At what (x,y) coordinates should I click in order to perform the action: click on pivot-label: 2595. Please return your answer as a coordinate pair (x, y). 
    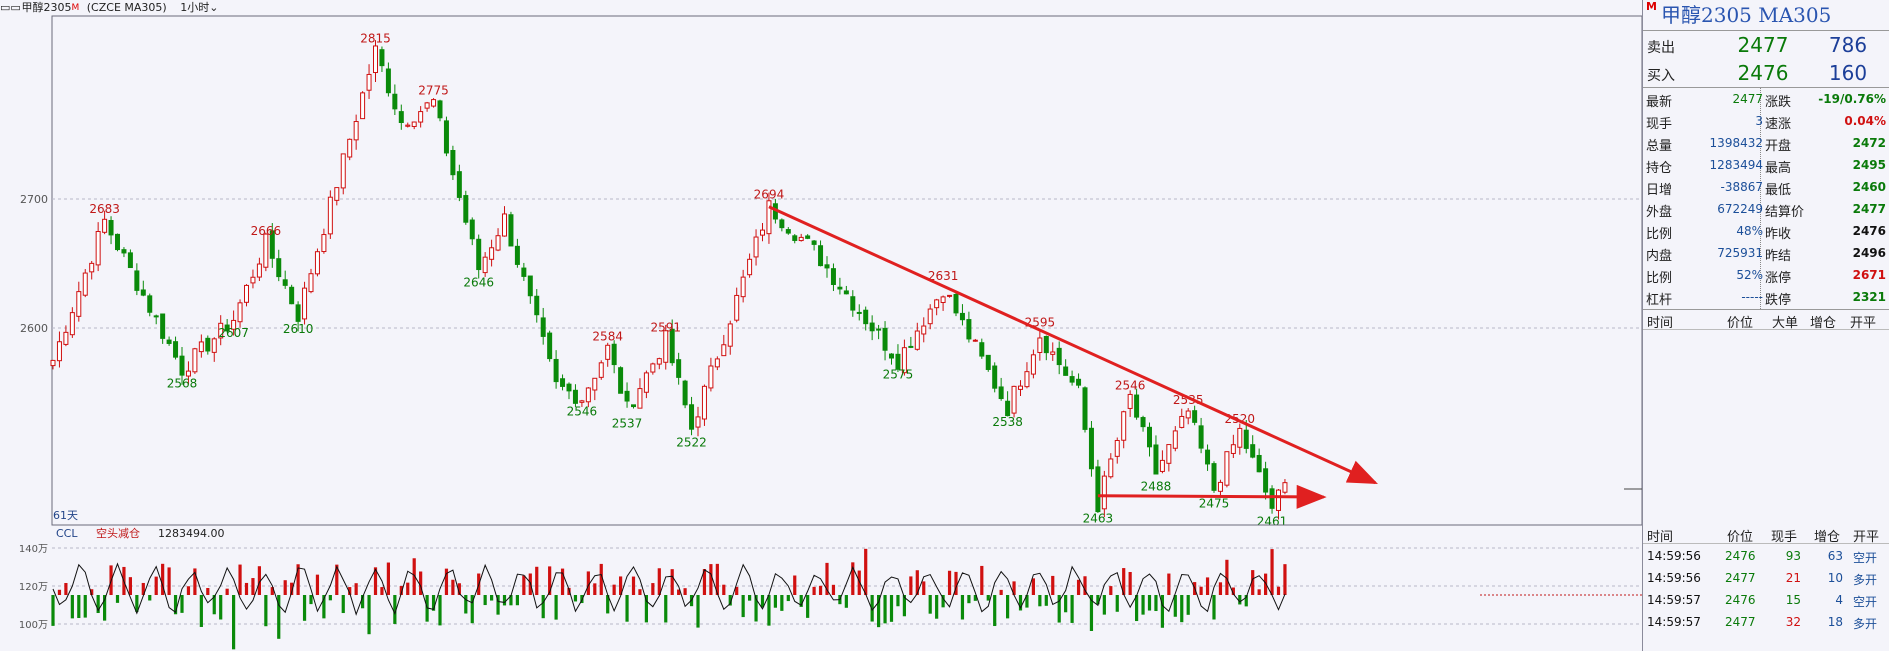
    Looking at the image, I should click on (1040, 322).